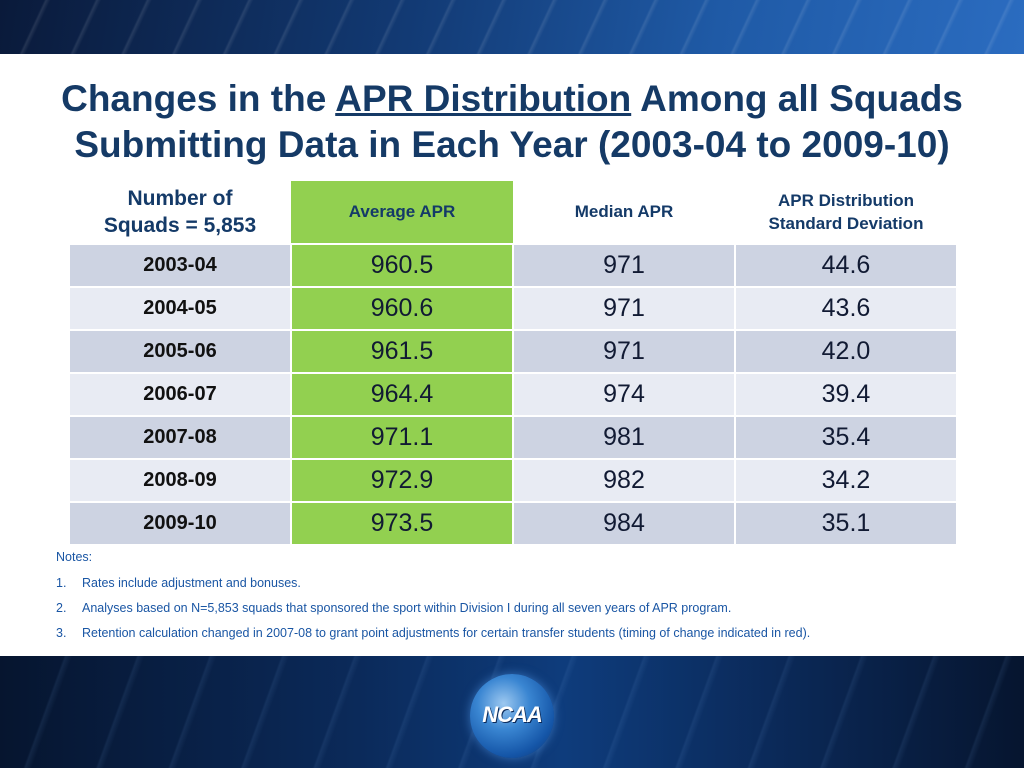 This screenshot has width=1024, height=768. I want to click on cell-average-apr: 973.5, so click(402, 523).